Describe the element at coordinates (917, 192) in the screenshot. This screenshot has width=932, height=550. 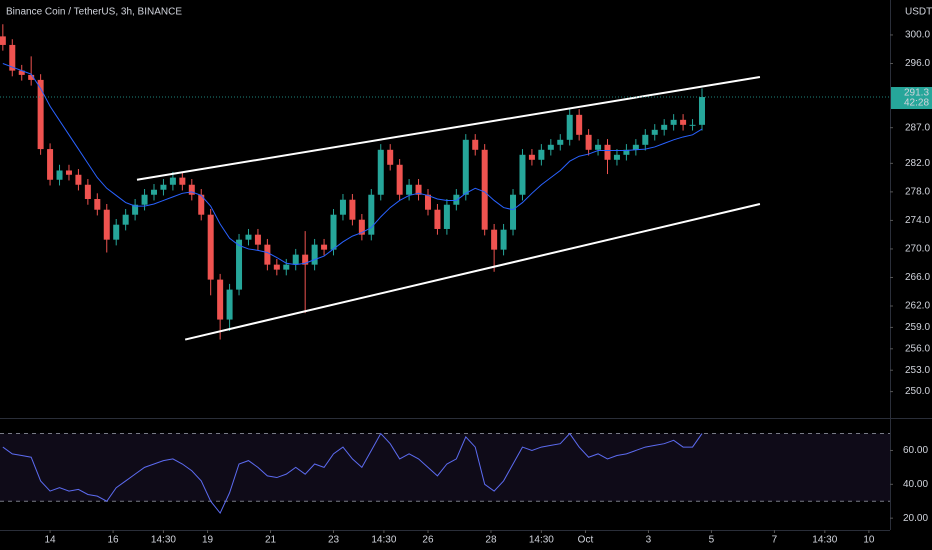
I see `y-tick-label: 278.0` at that location.